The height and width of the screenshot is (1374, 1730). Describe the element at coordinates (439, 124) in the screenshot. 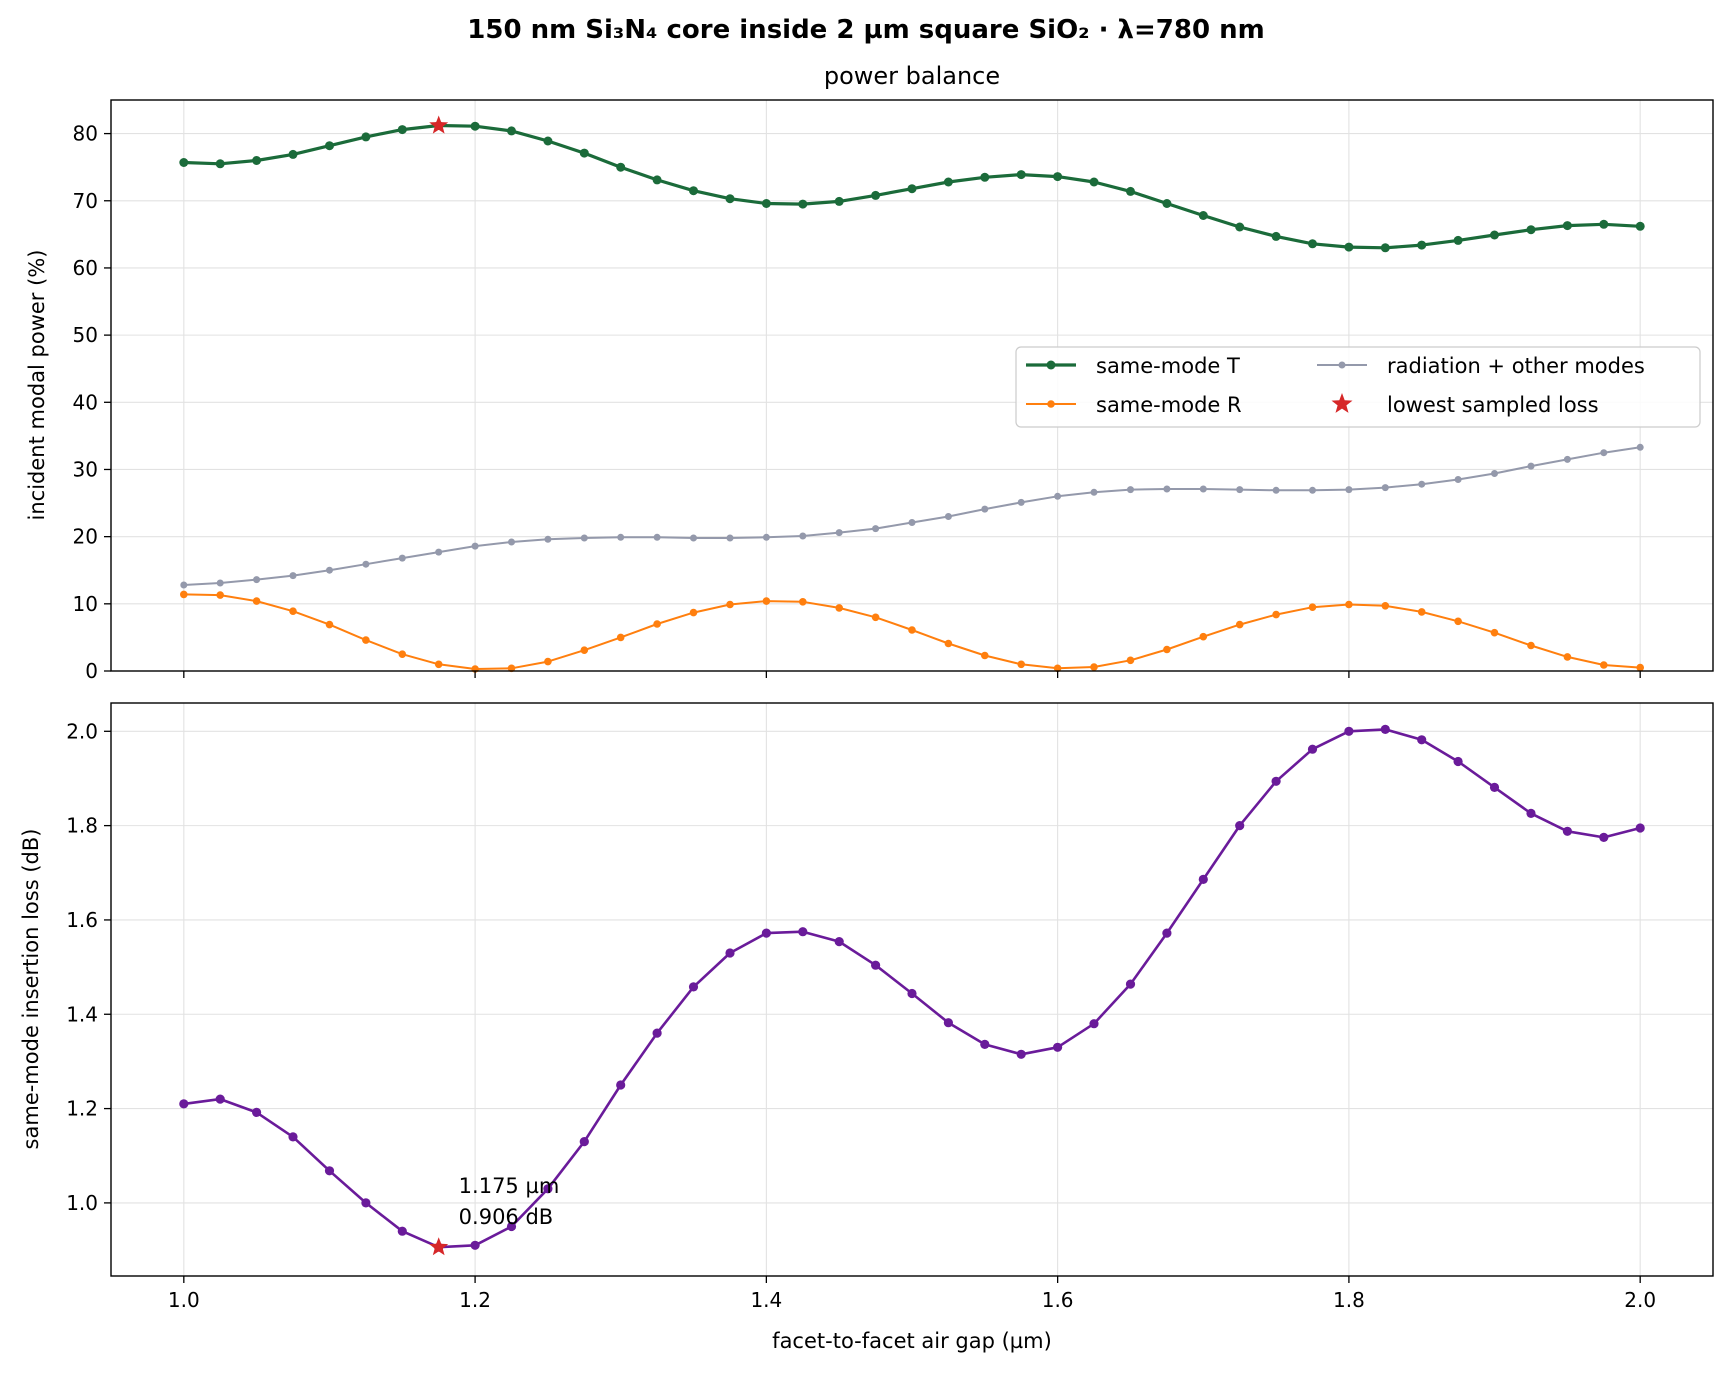

I see `lowest-loss-star-marker` at that location.